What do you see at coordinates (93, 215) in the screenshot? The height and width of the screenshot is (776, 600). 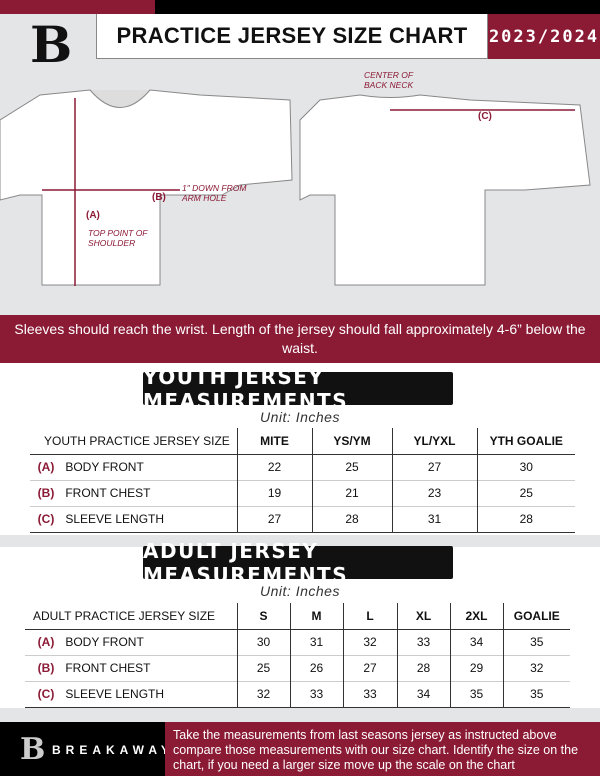 I see `label-a: (A)` at bounding box center [93, 215].